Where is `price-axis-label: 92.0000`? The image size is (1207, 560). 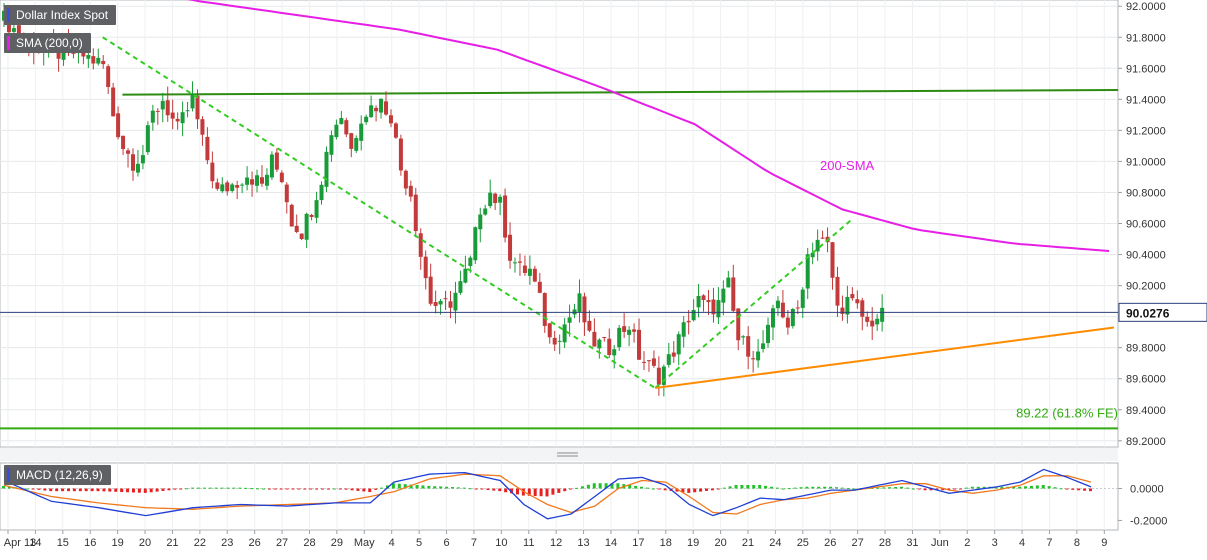 price-axis-label: 92.0000 is located at coordinates (1146, 7).